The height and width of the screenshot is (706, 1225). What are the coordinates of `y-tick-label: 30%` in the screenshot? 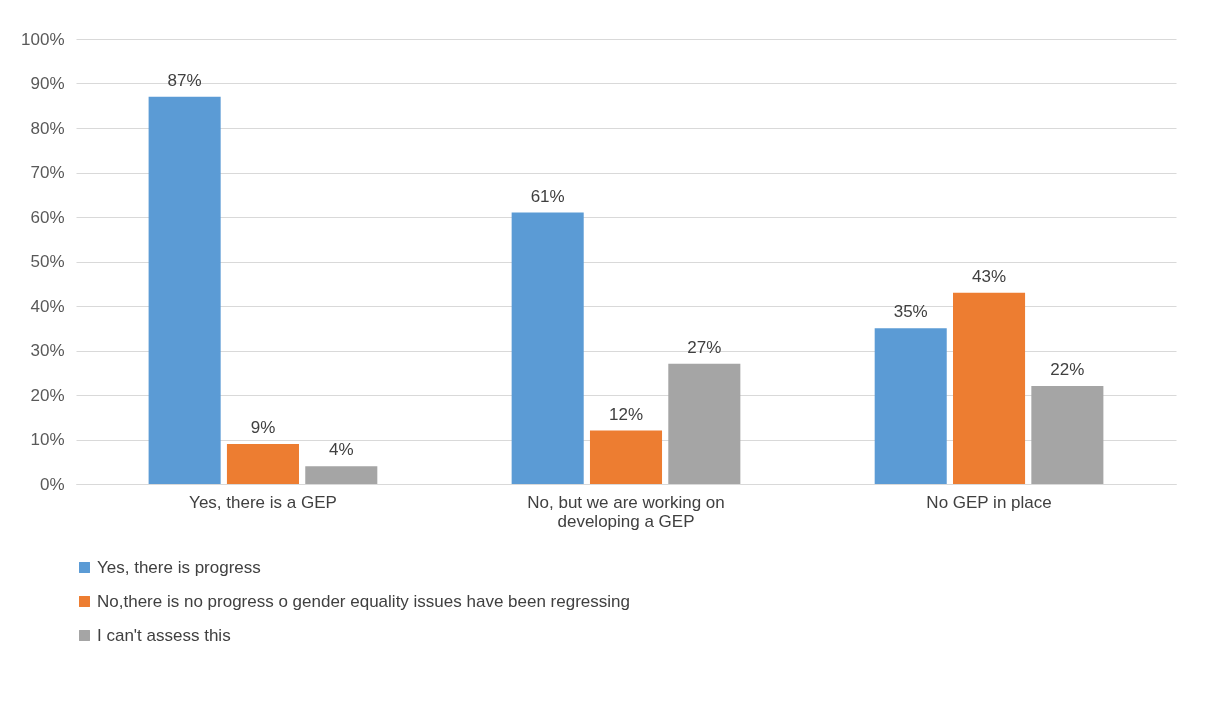 It's located at (47, 350).